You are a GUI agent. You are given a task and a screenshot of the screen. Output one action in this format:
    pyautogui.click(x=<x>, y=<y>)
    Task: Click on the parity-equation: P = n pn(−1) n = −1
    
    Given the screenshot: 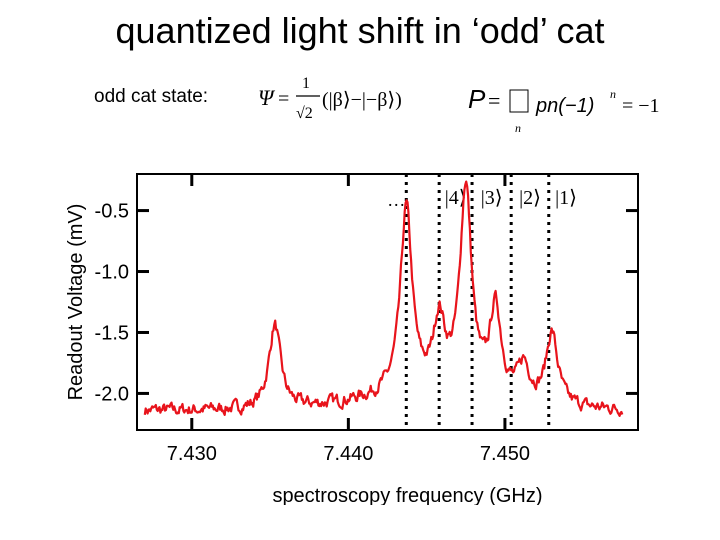 What is the action you would take?
    pyautogui.click(x=564, y=109)
    